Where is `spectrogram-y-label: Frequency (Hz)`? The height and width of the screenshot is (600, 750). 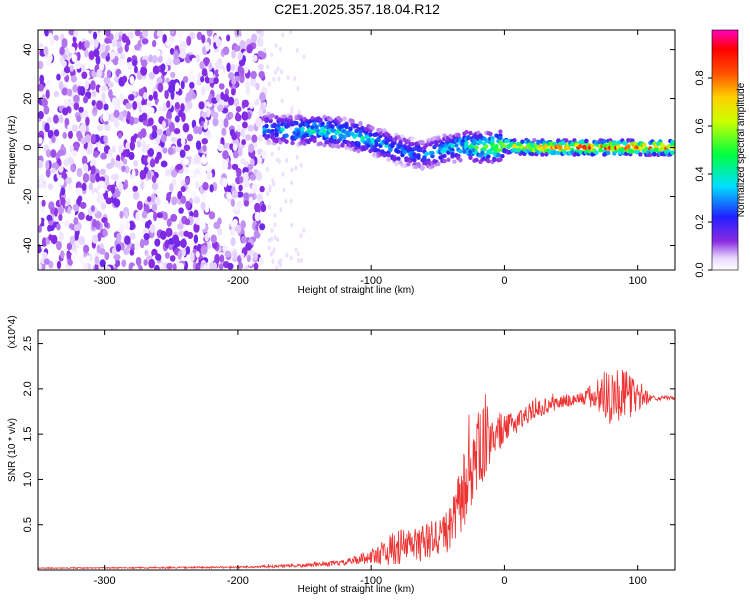
spectrogram-y-label: Frequency (Hz) is located at coordinates (12, 150).